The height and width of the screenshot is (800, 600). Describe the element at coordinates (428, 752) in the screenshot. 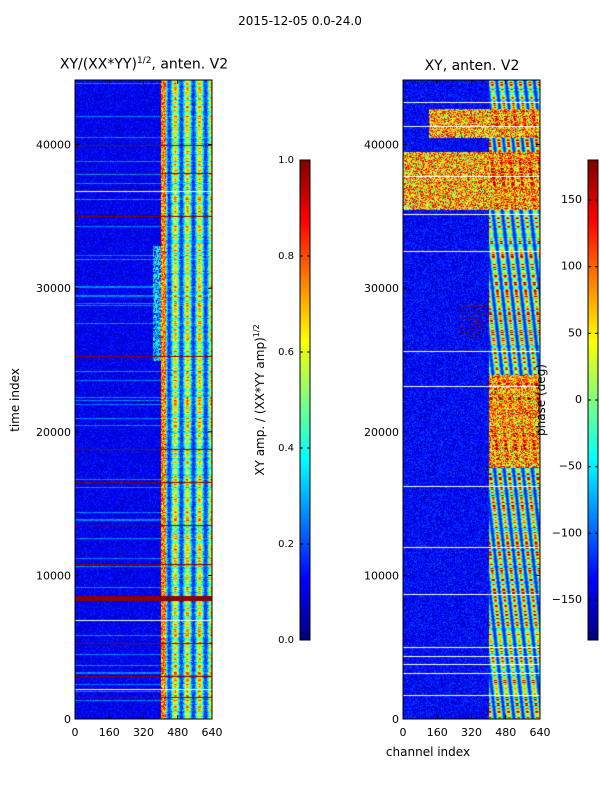

I see `panel2-xlabel: channel index` at that location.